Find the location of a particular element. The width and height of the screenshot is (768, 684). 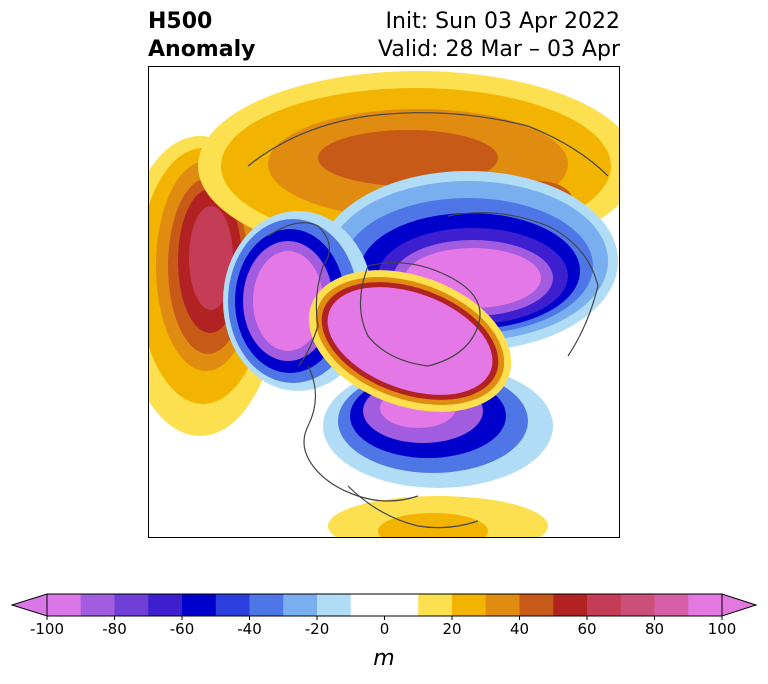

colorbar-tick-label: 0 is located at coordinates (385, 629).